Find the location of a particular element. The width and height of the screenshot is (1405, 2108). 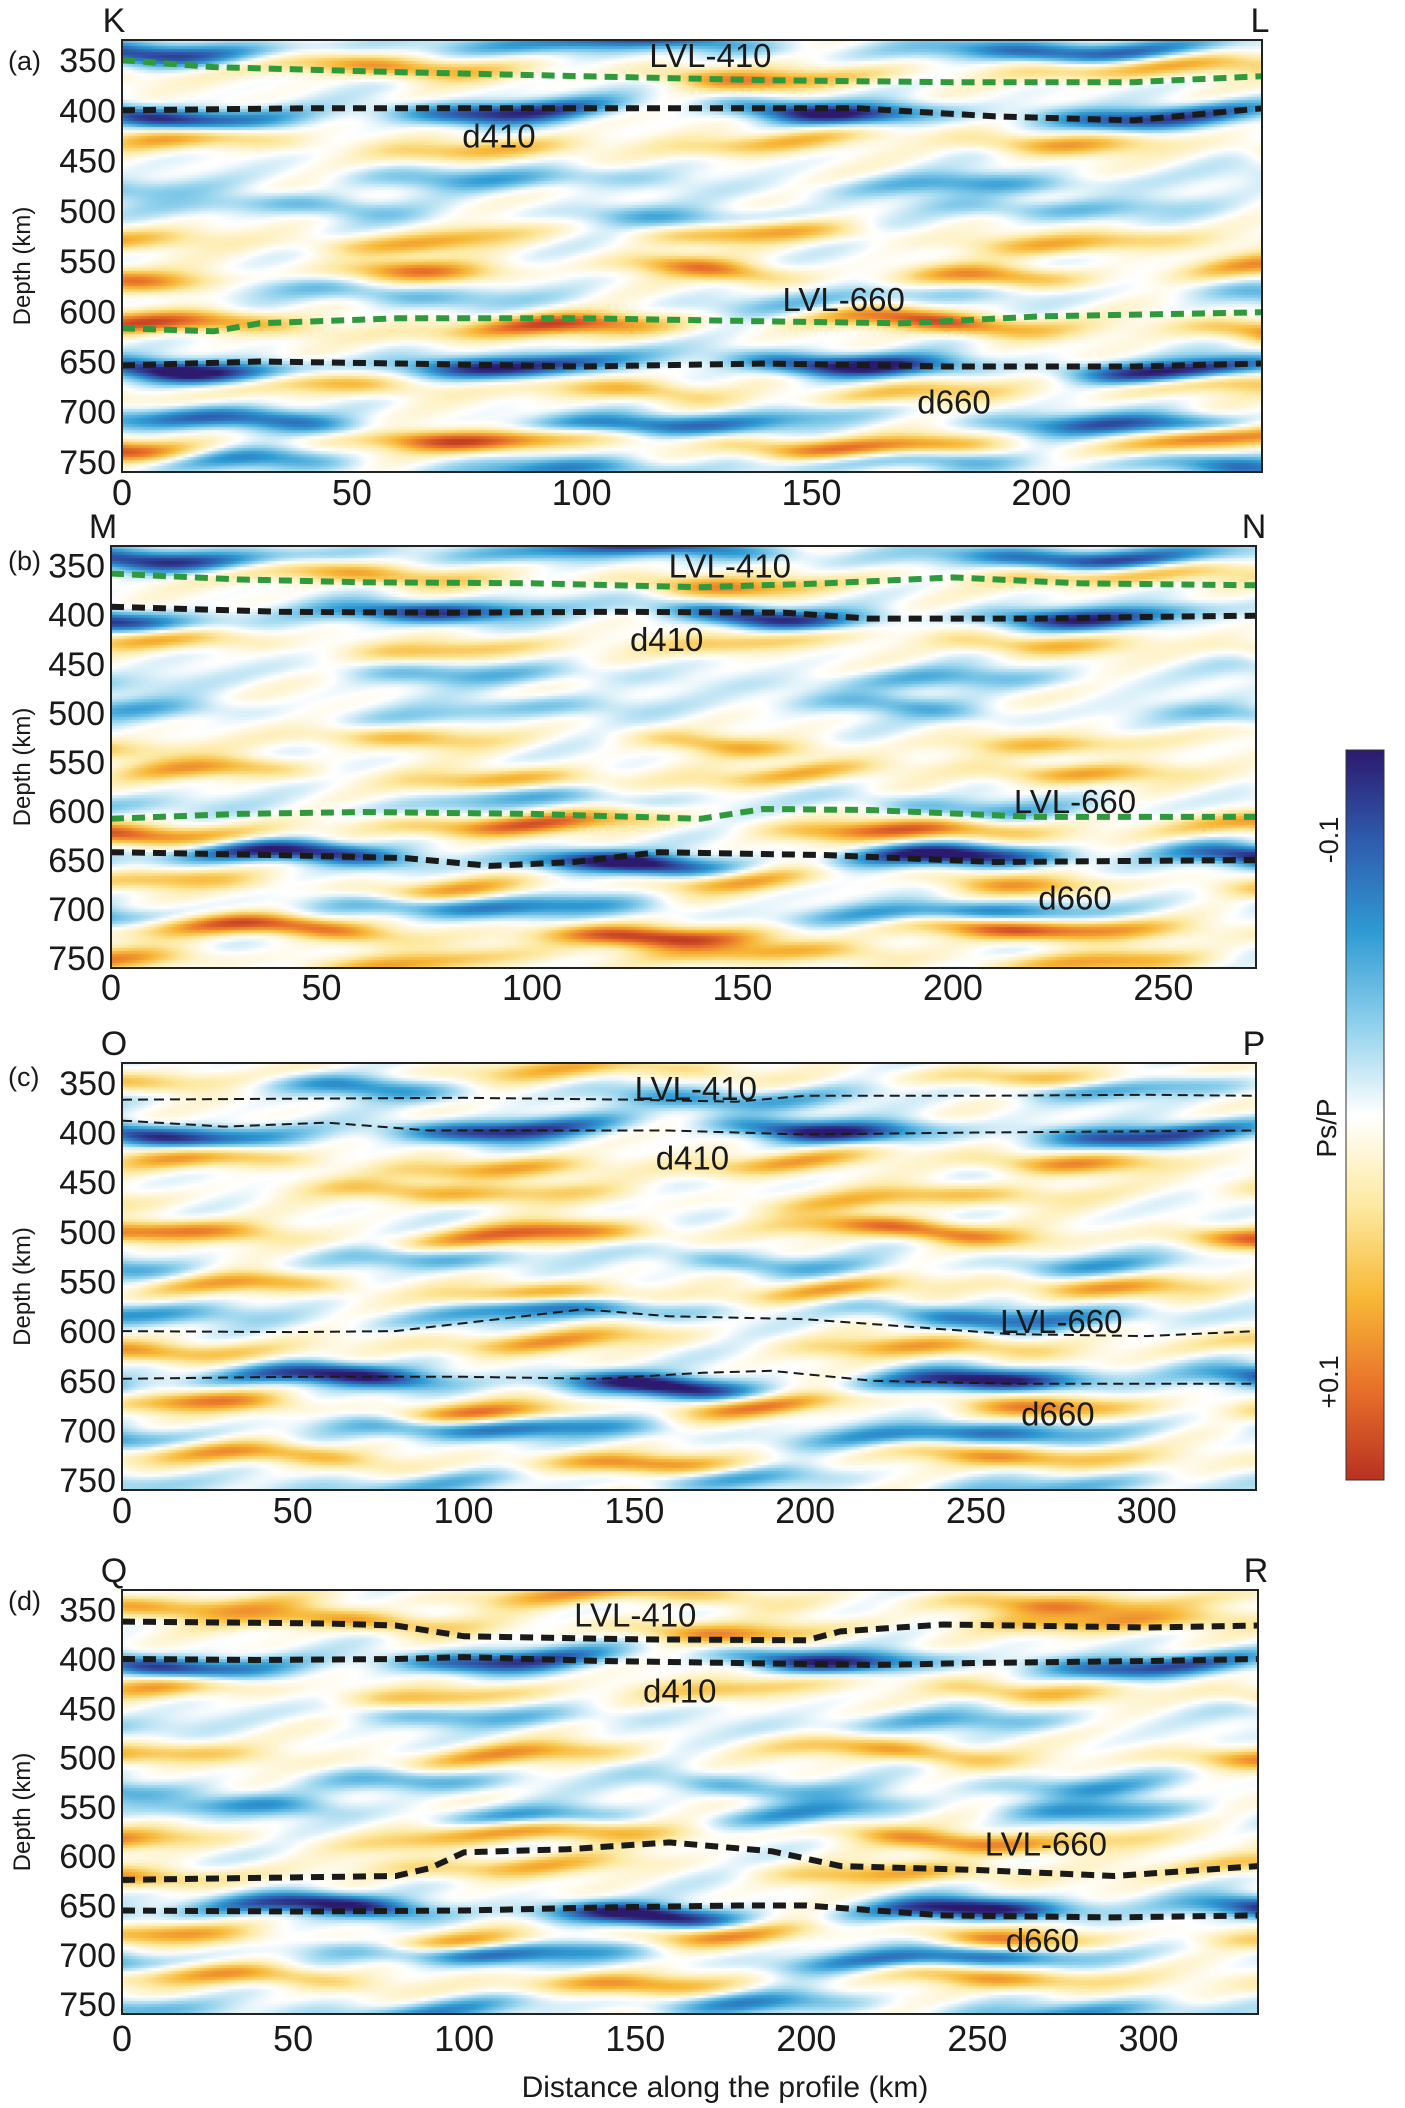

profile-end-label: P is located at coordinates (1254, 1044).